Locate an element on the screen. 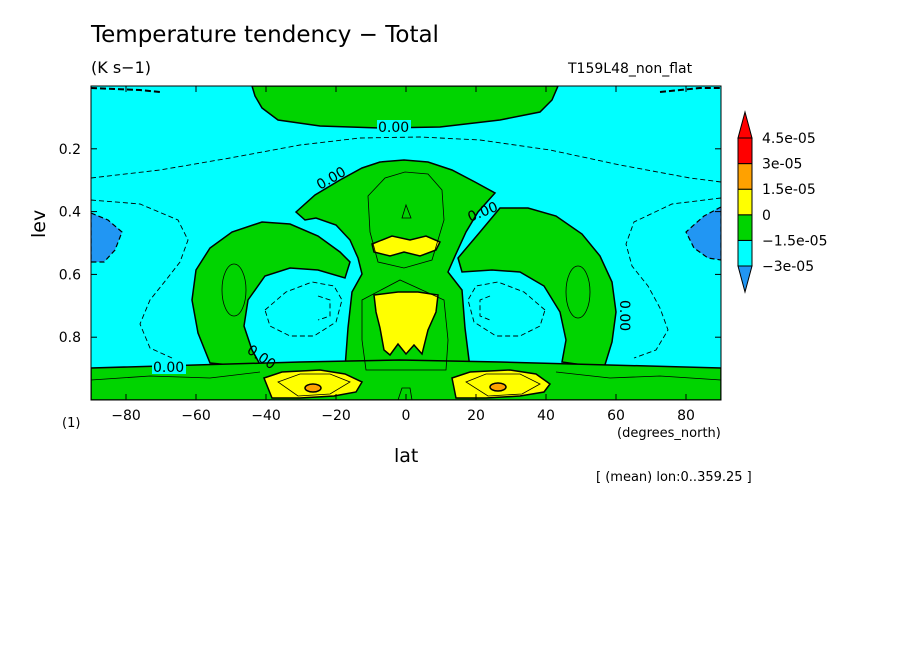  dashed-contour-inner-right2 is located at coordinates (485, 308).